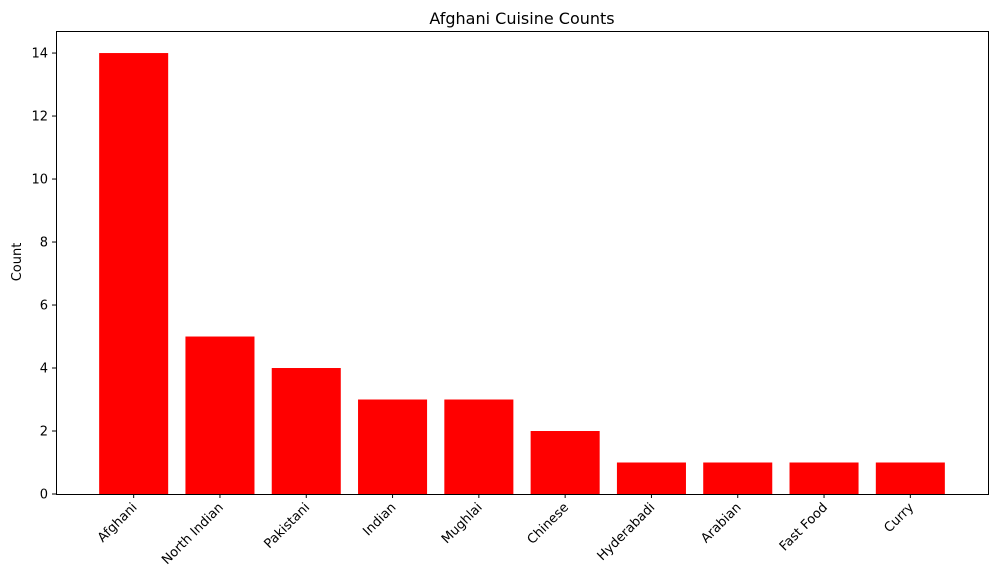  Describe the element at coordinates (39, 180) in the screenshot. I see `y-tick-label: 10` at that location.